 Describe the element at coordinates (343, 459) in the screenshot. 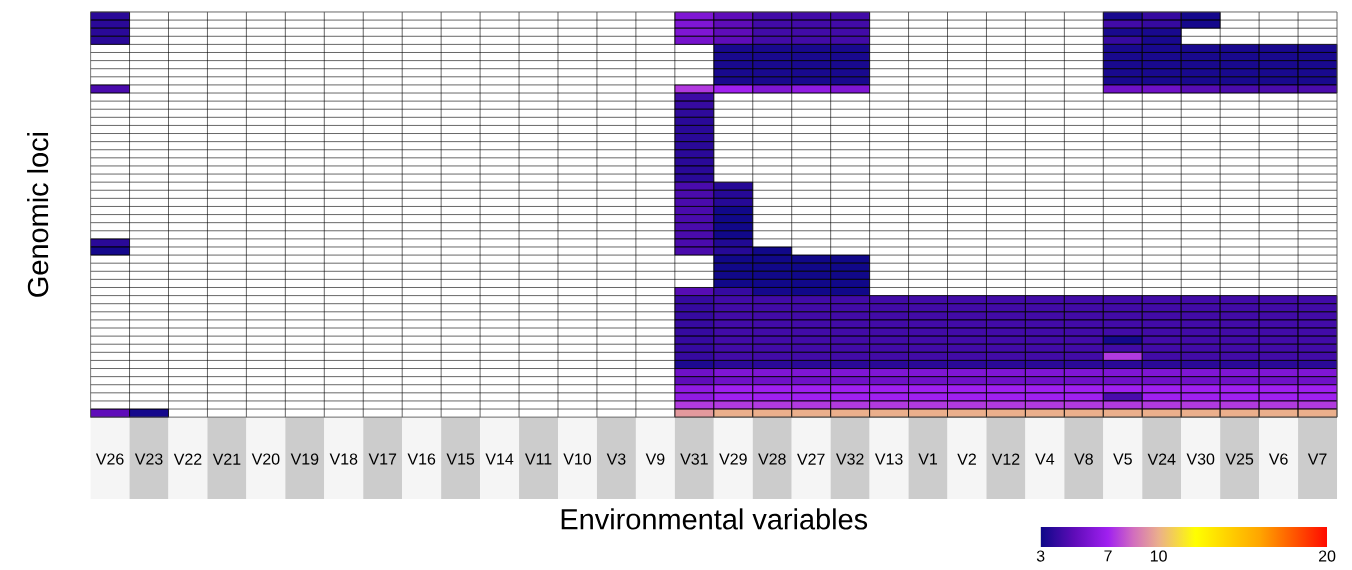

I see `x-tick-label: V18` at that location.